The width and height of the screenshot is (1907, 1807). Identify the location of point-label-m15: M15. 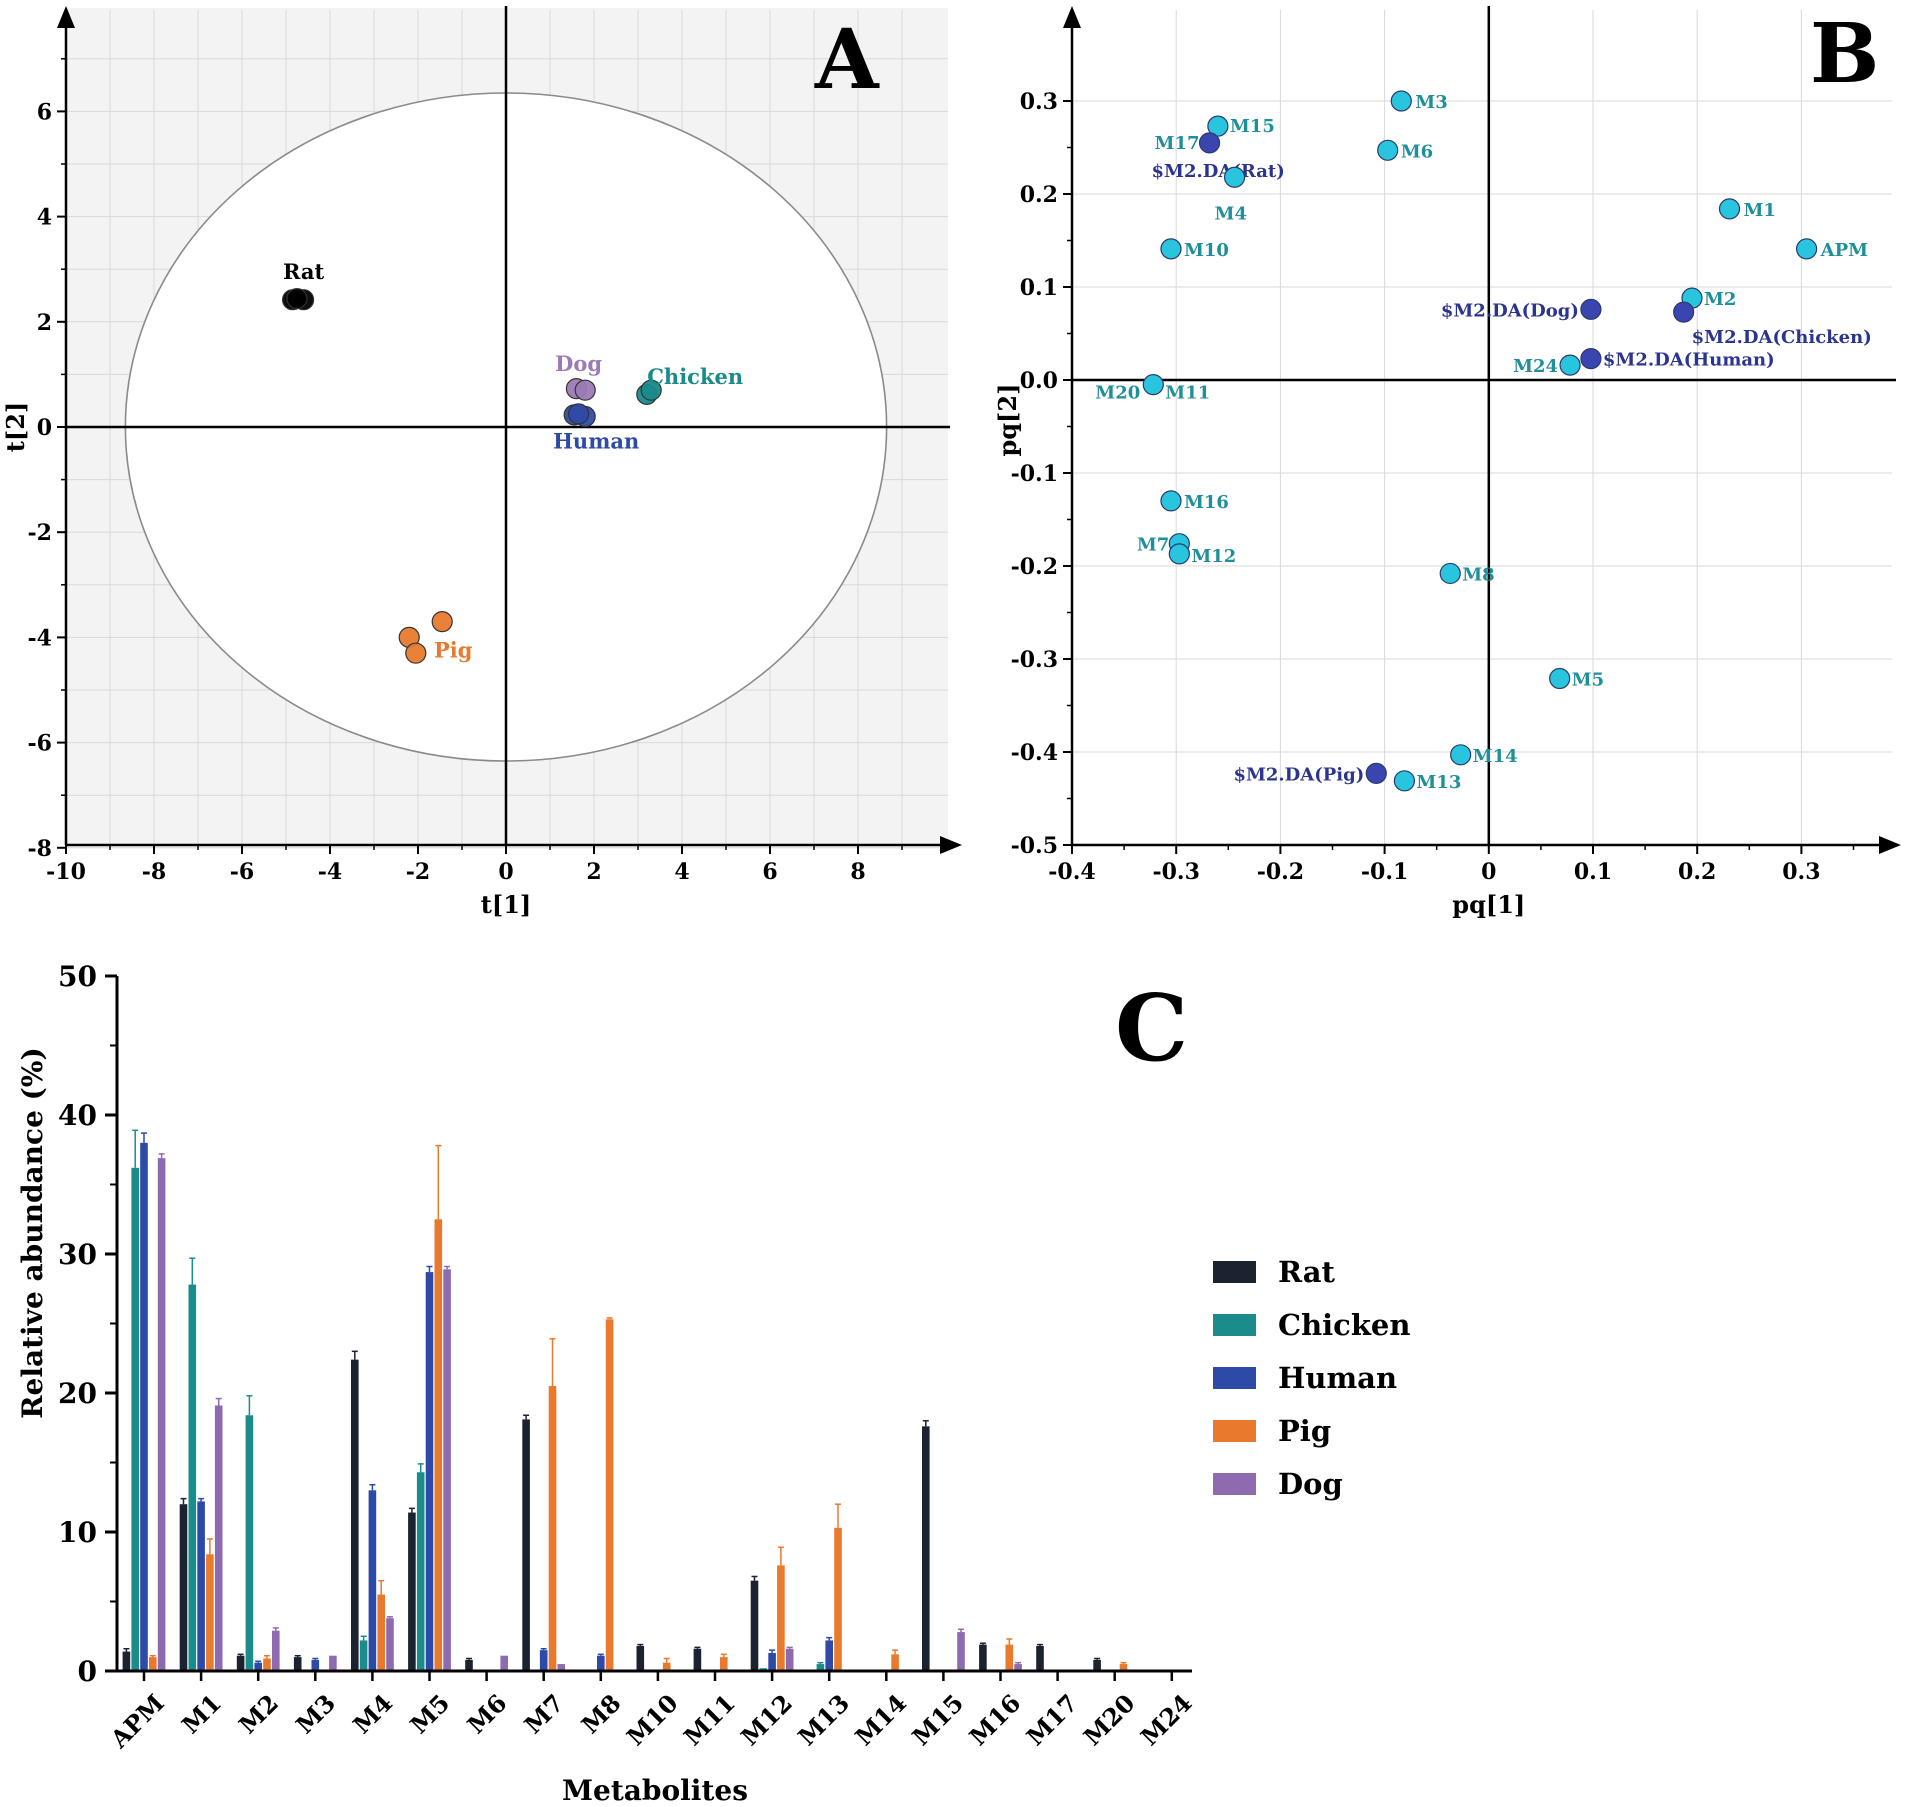
(1252, 126).